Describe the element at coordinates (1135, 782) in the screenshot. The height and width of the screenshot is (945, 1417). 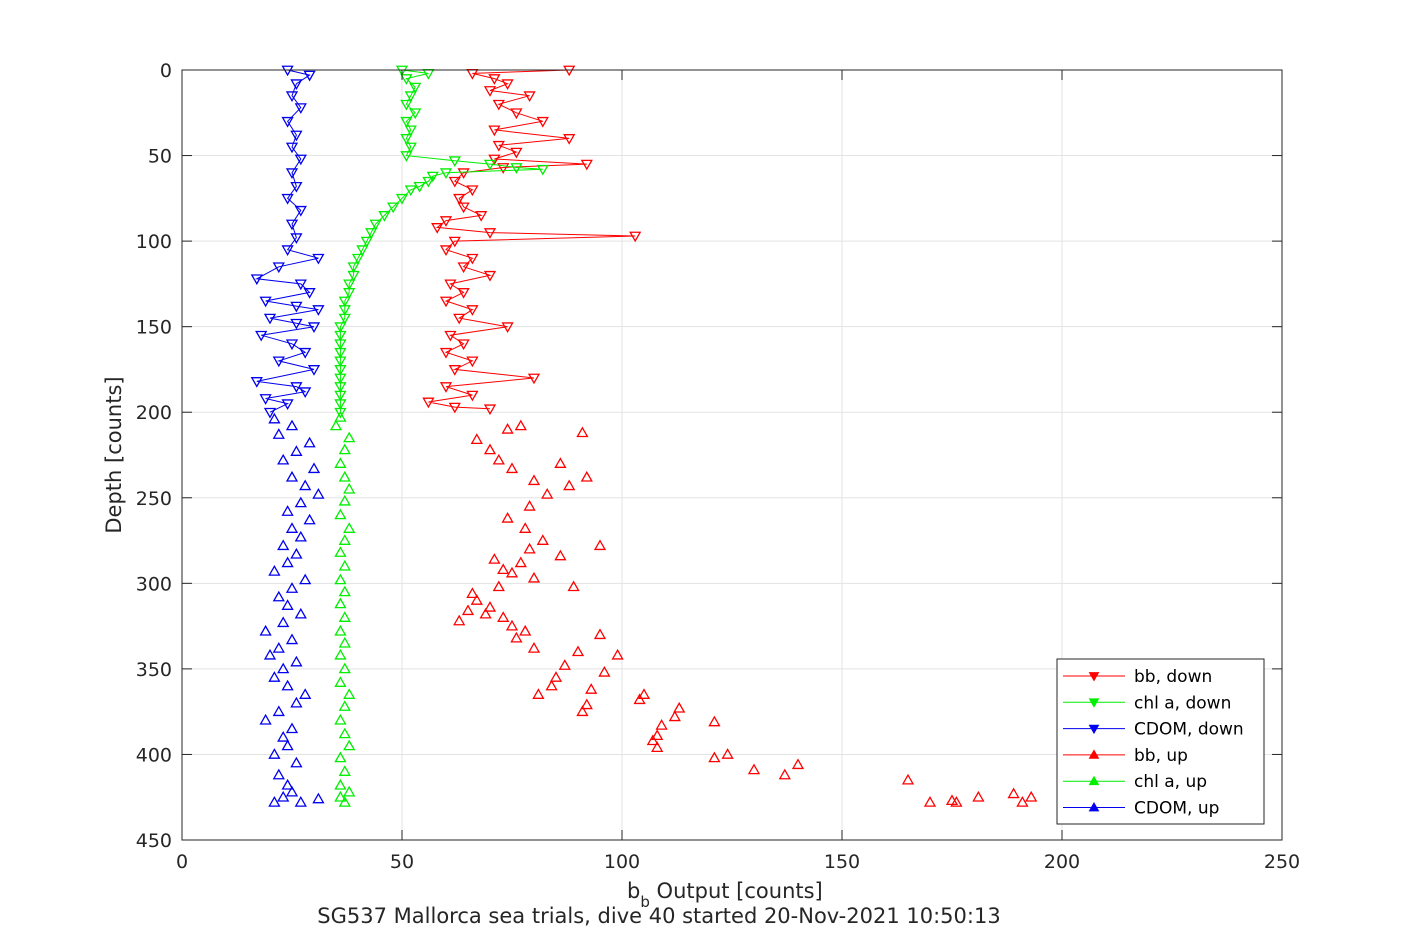
I see `legend-item-chl-a-up: chl a, up` at that location.